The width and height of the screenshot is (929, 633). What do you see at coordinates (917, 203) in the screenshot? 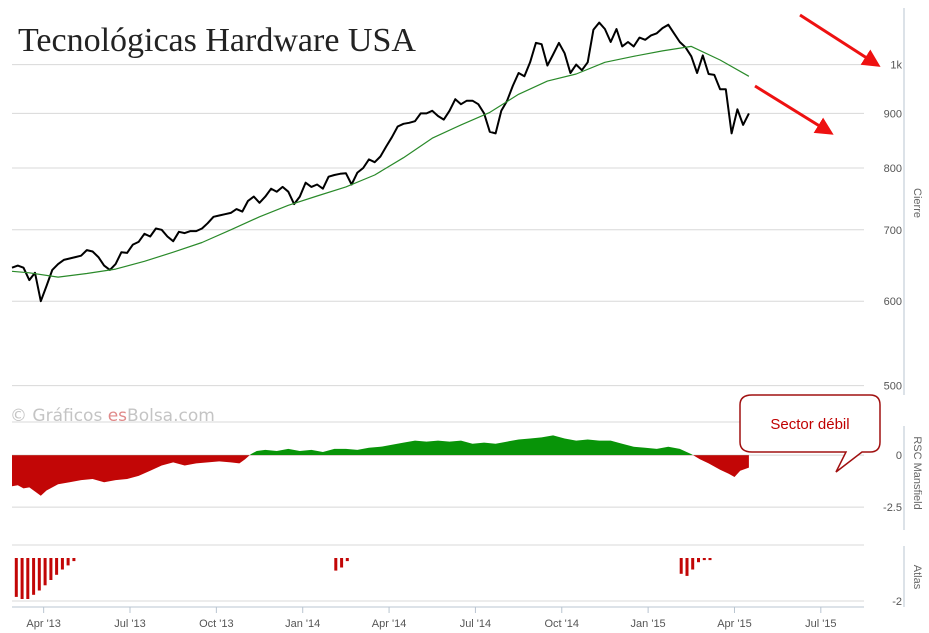
I see `price-axis-title: Cierre` at bounding box center [917, 203].